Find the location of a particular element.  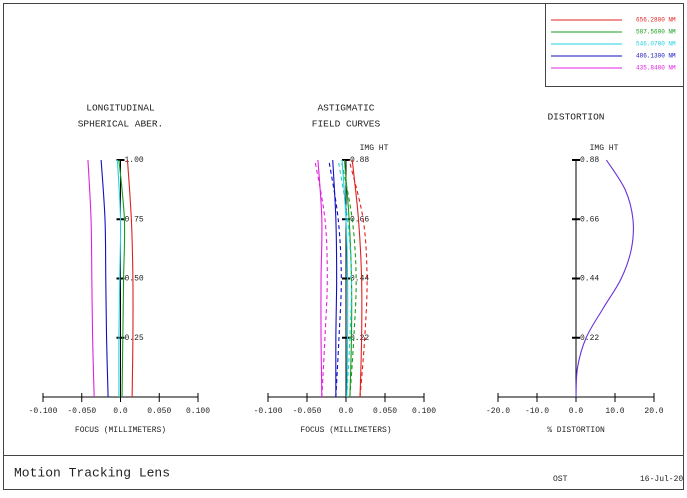

legend-label: 435.8400 NM is located at coordinates (656, 68).